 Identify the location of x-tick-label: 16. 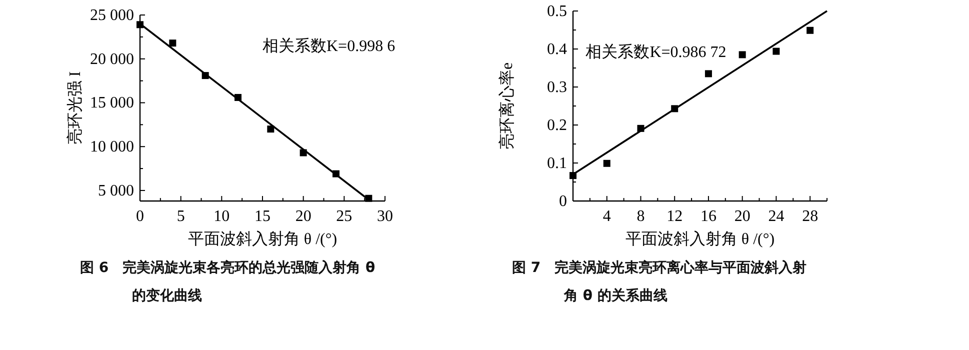
(708, 216).